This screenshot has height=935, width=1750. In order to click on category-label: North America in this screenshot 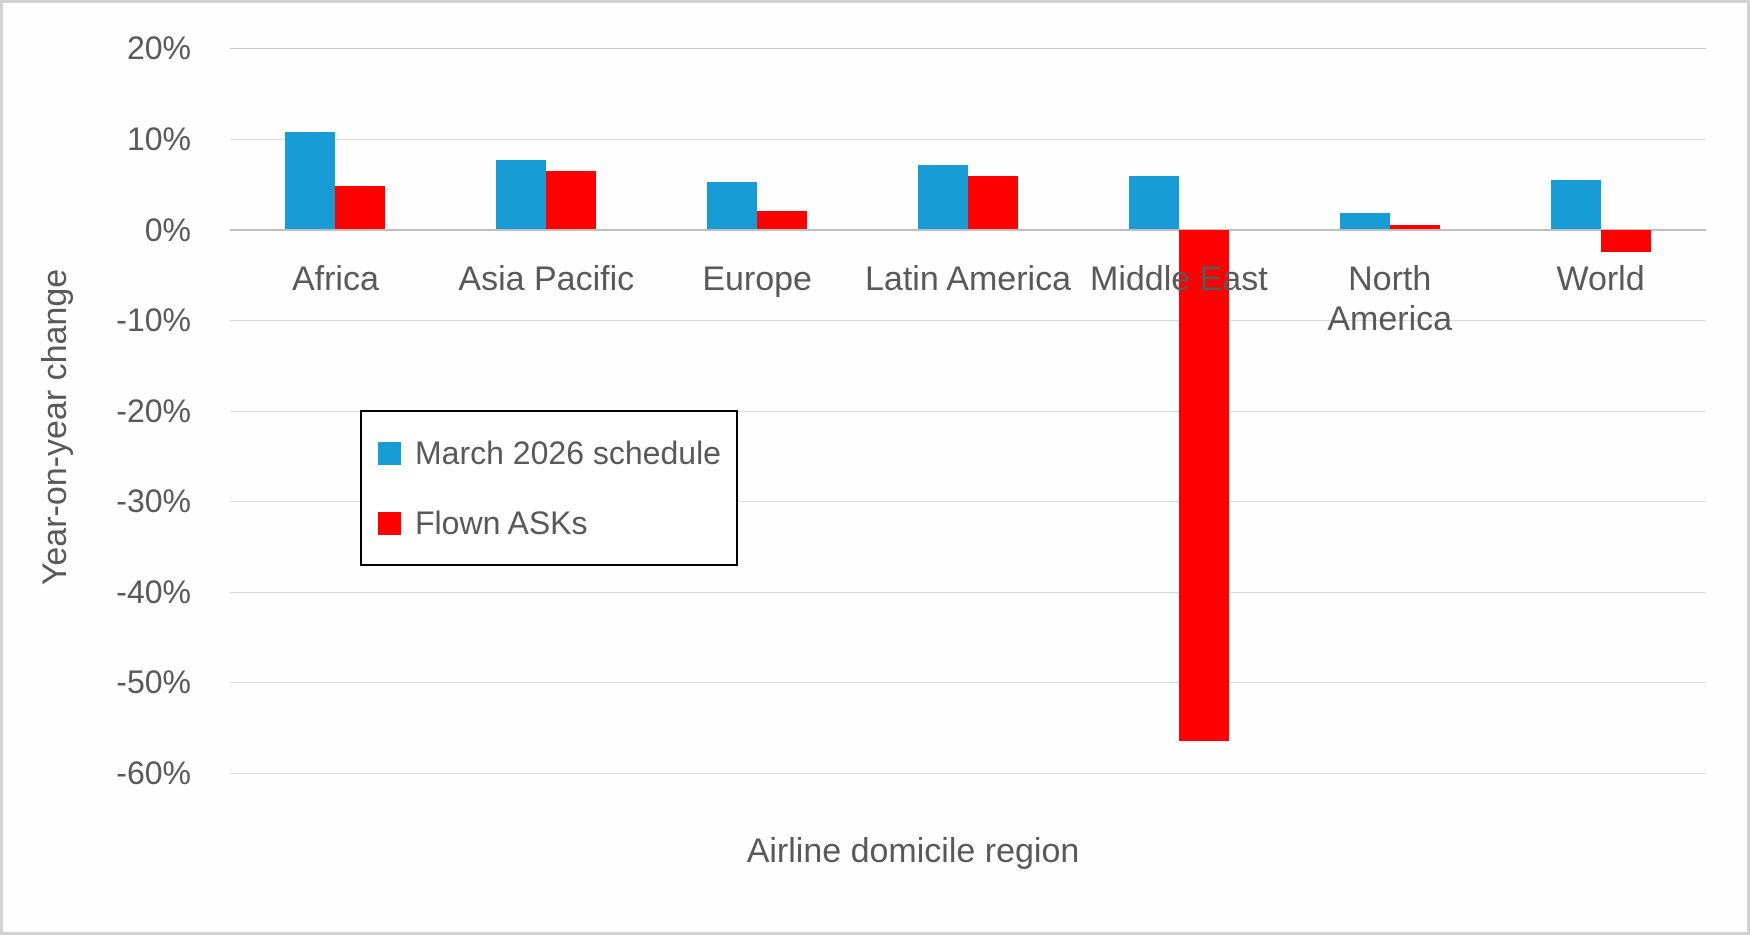, I will do `click(1390, 299)`.